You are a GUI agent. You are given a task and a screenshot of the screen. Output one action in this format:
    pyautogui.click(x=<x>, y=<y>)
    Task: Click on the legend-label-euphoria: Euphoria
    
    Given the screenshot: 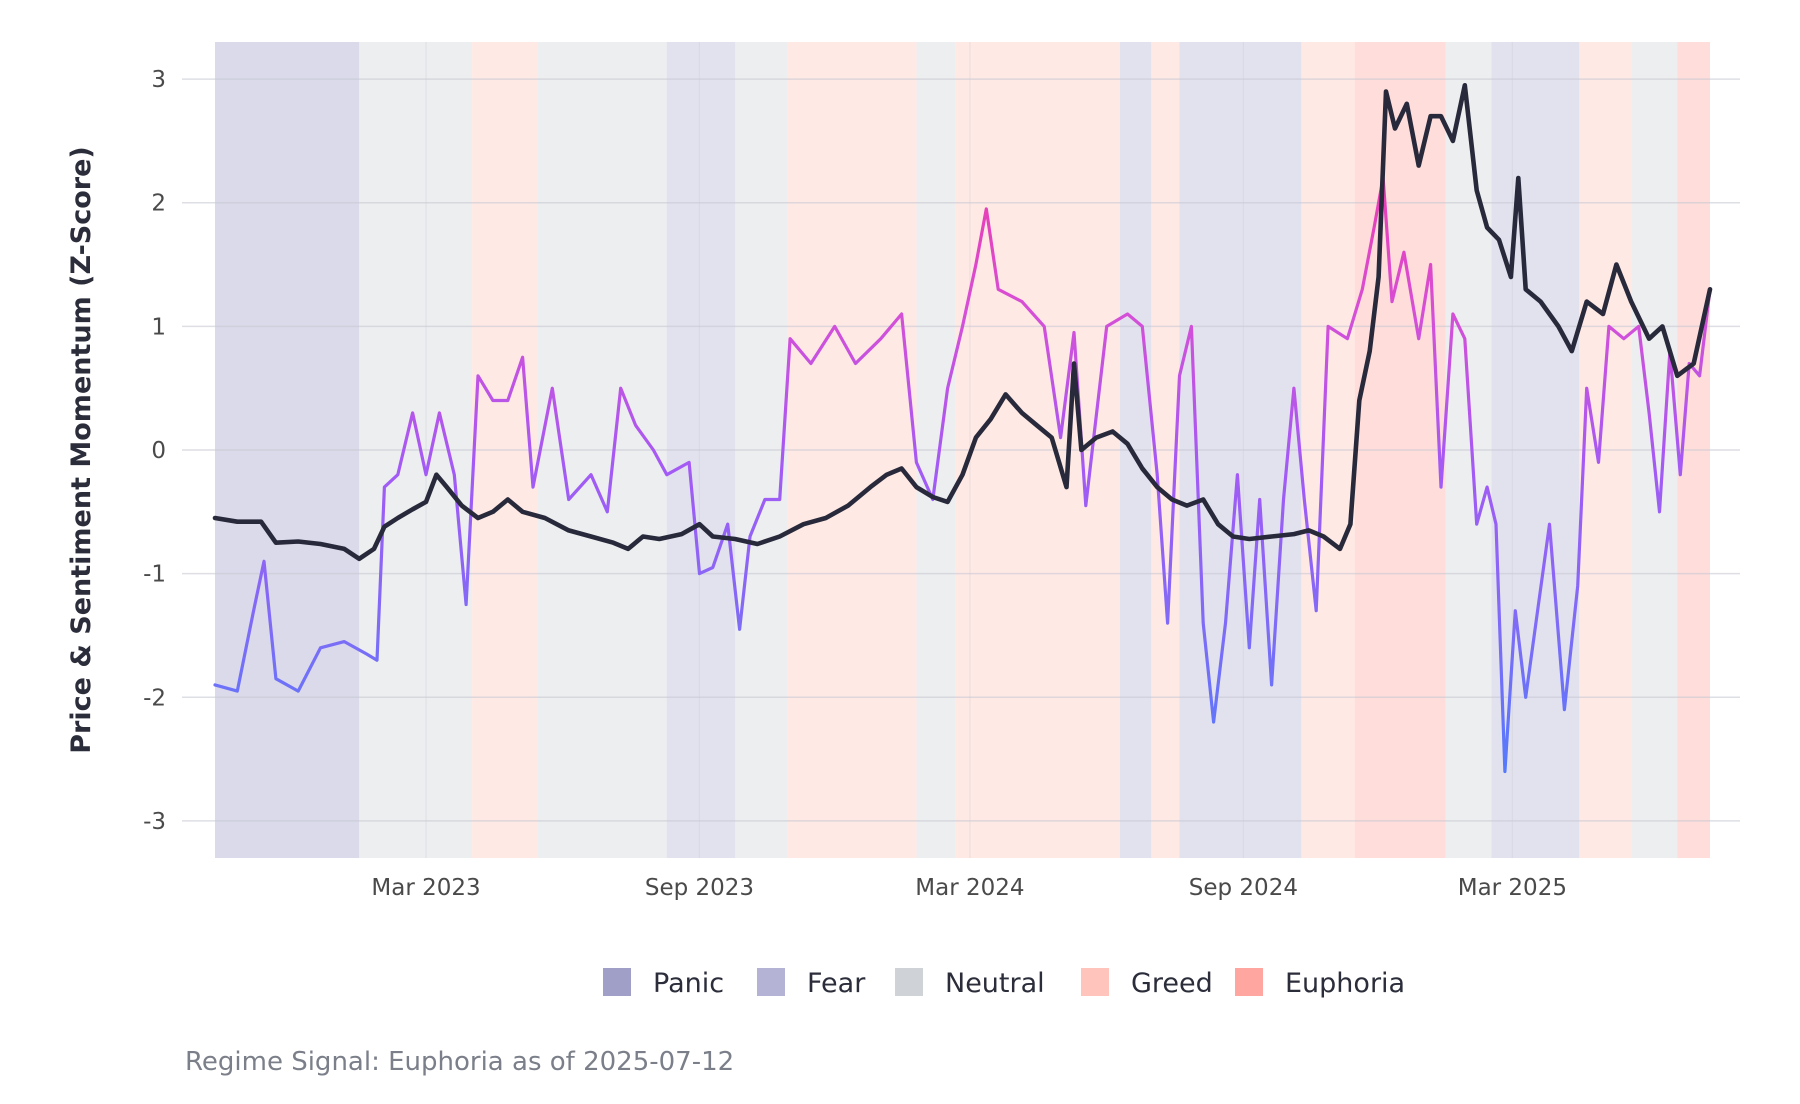 What is the action you would take?
    pyautogui.click(x=1345, y=983)
    